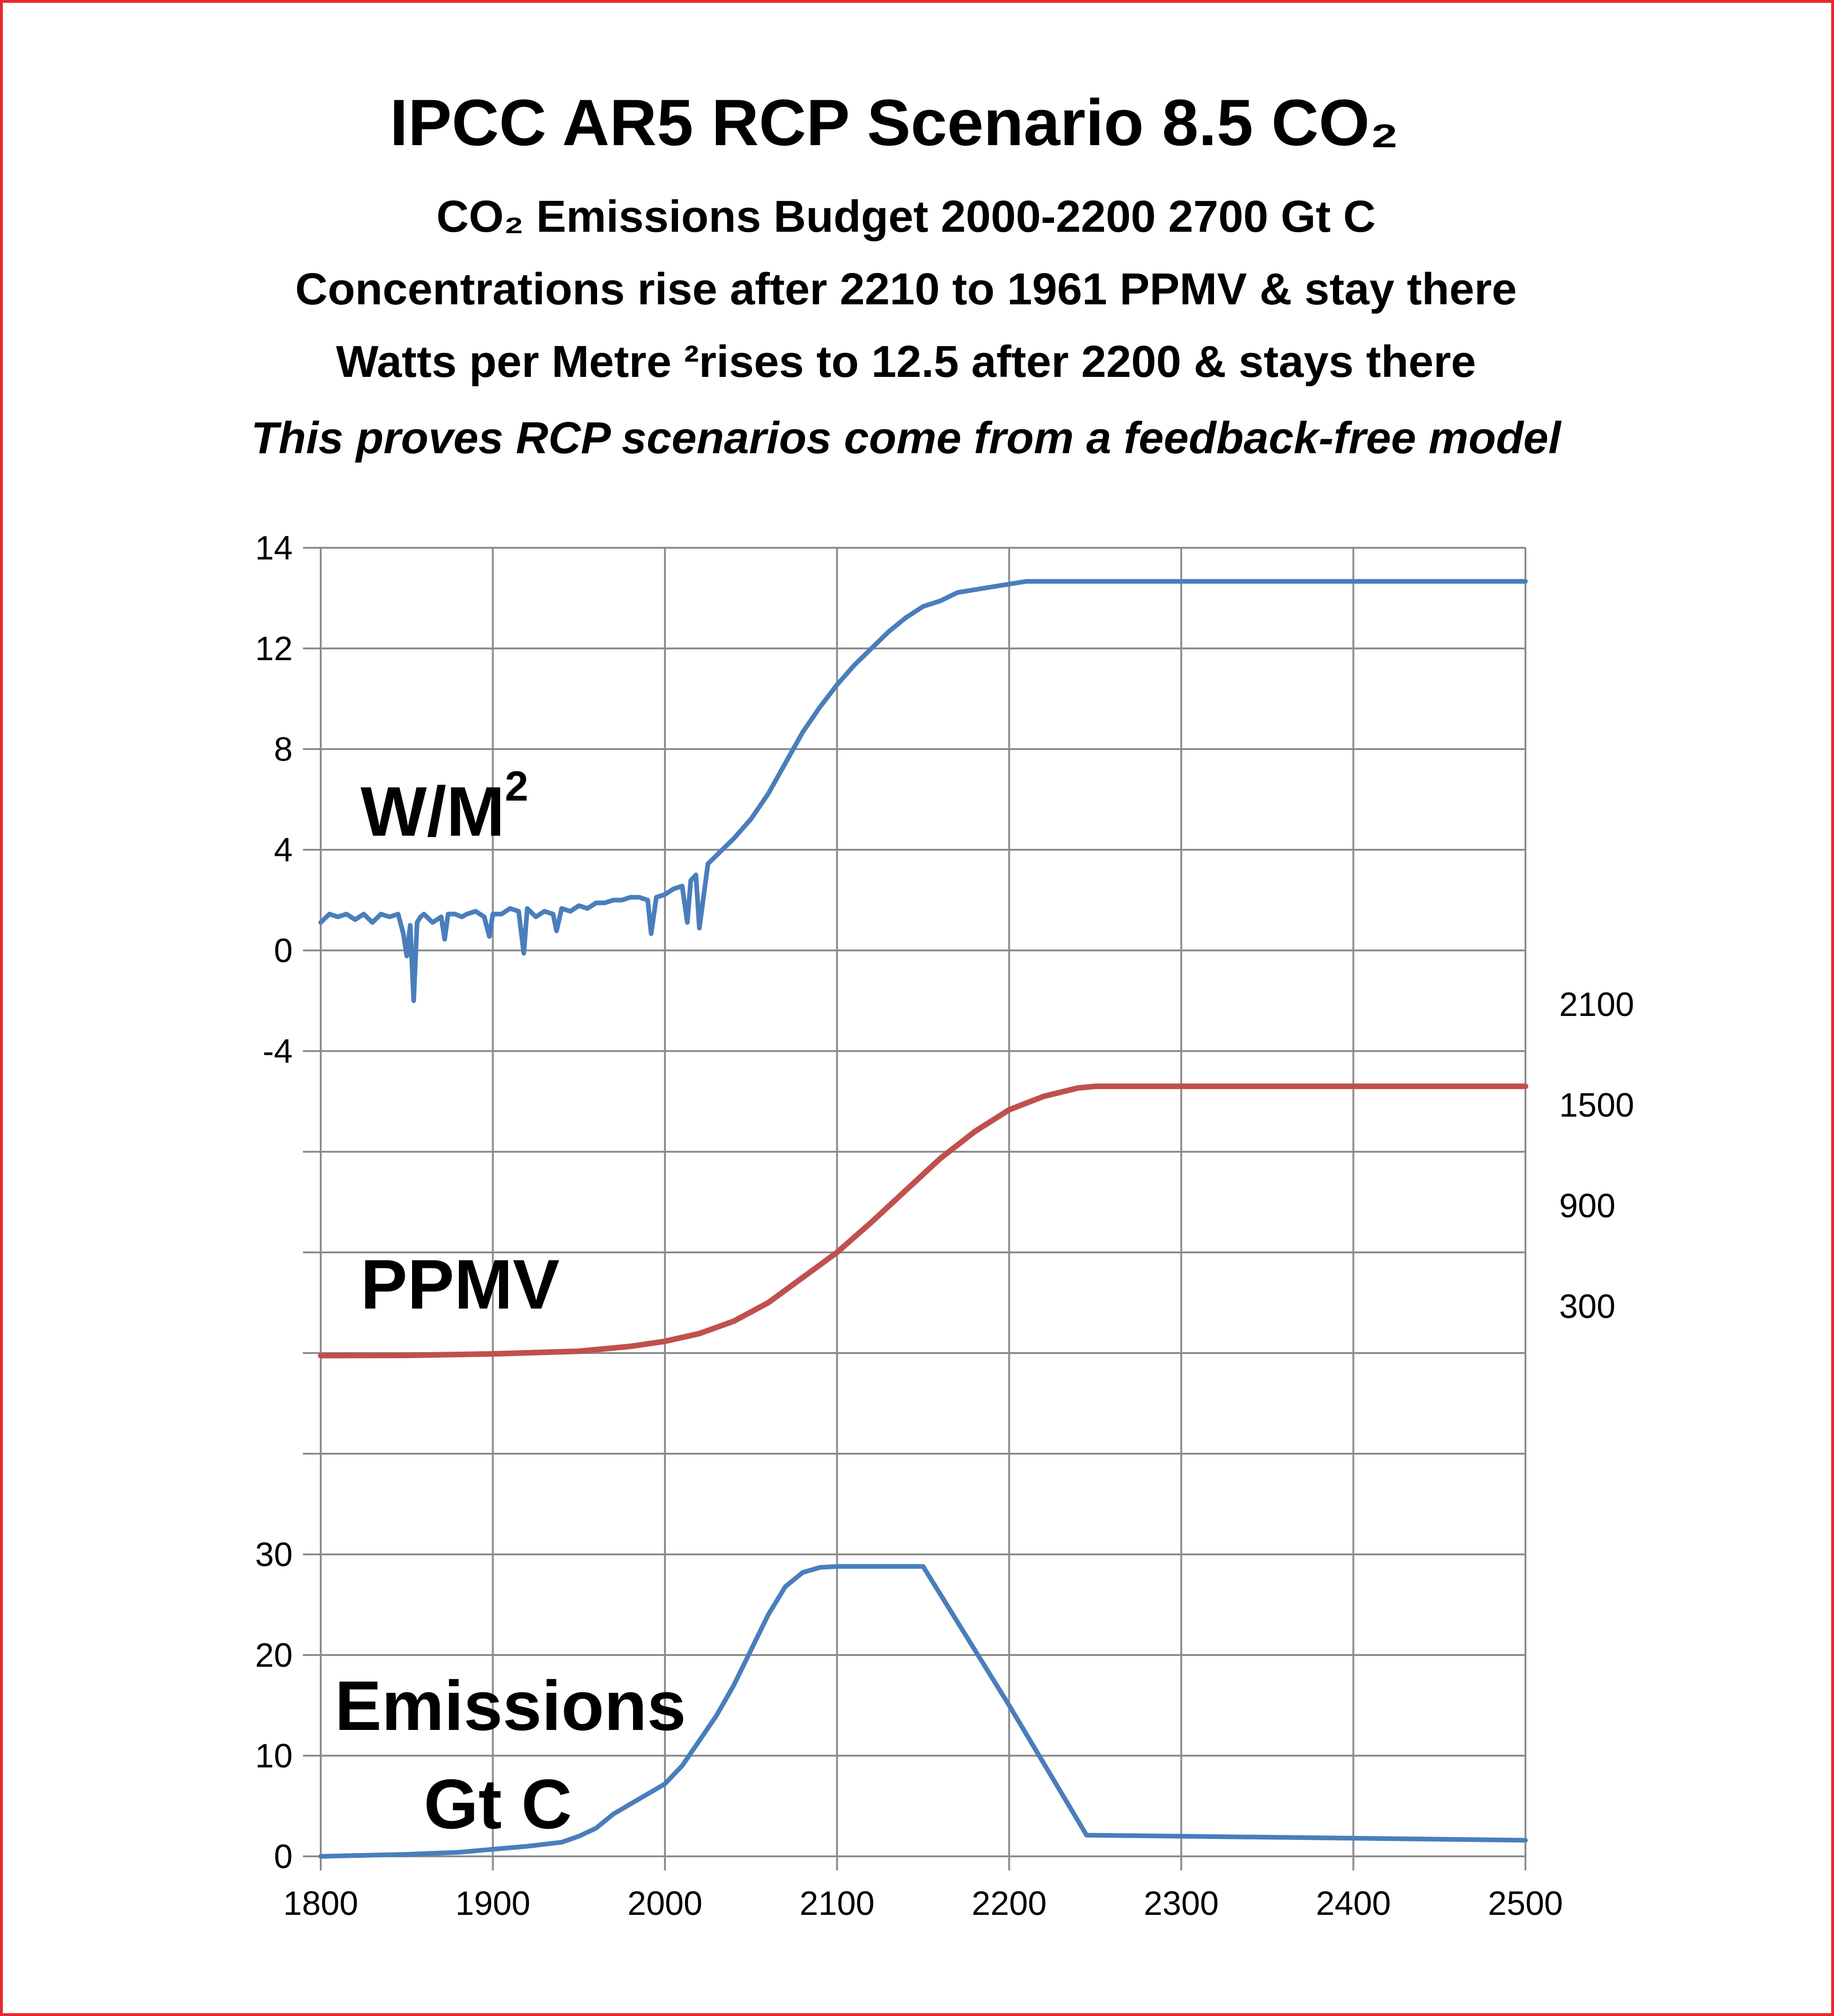 Image resolution: width=1834 pixels, height=2016 pixels. I want to click on series-line-ppmv, so click(923, 1221).